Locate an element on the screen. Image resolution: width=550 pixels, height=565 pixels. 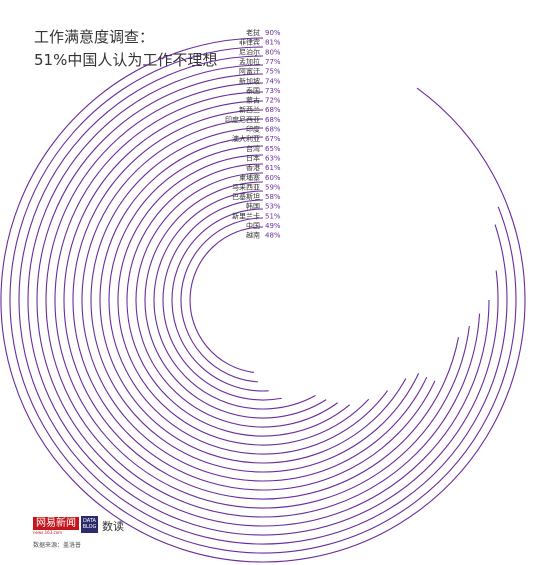
value-label-21: 48% is located at coordinates (273, 236).